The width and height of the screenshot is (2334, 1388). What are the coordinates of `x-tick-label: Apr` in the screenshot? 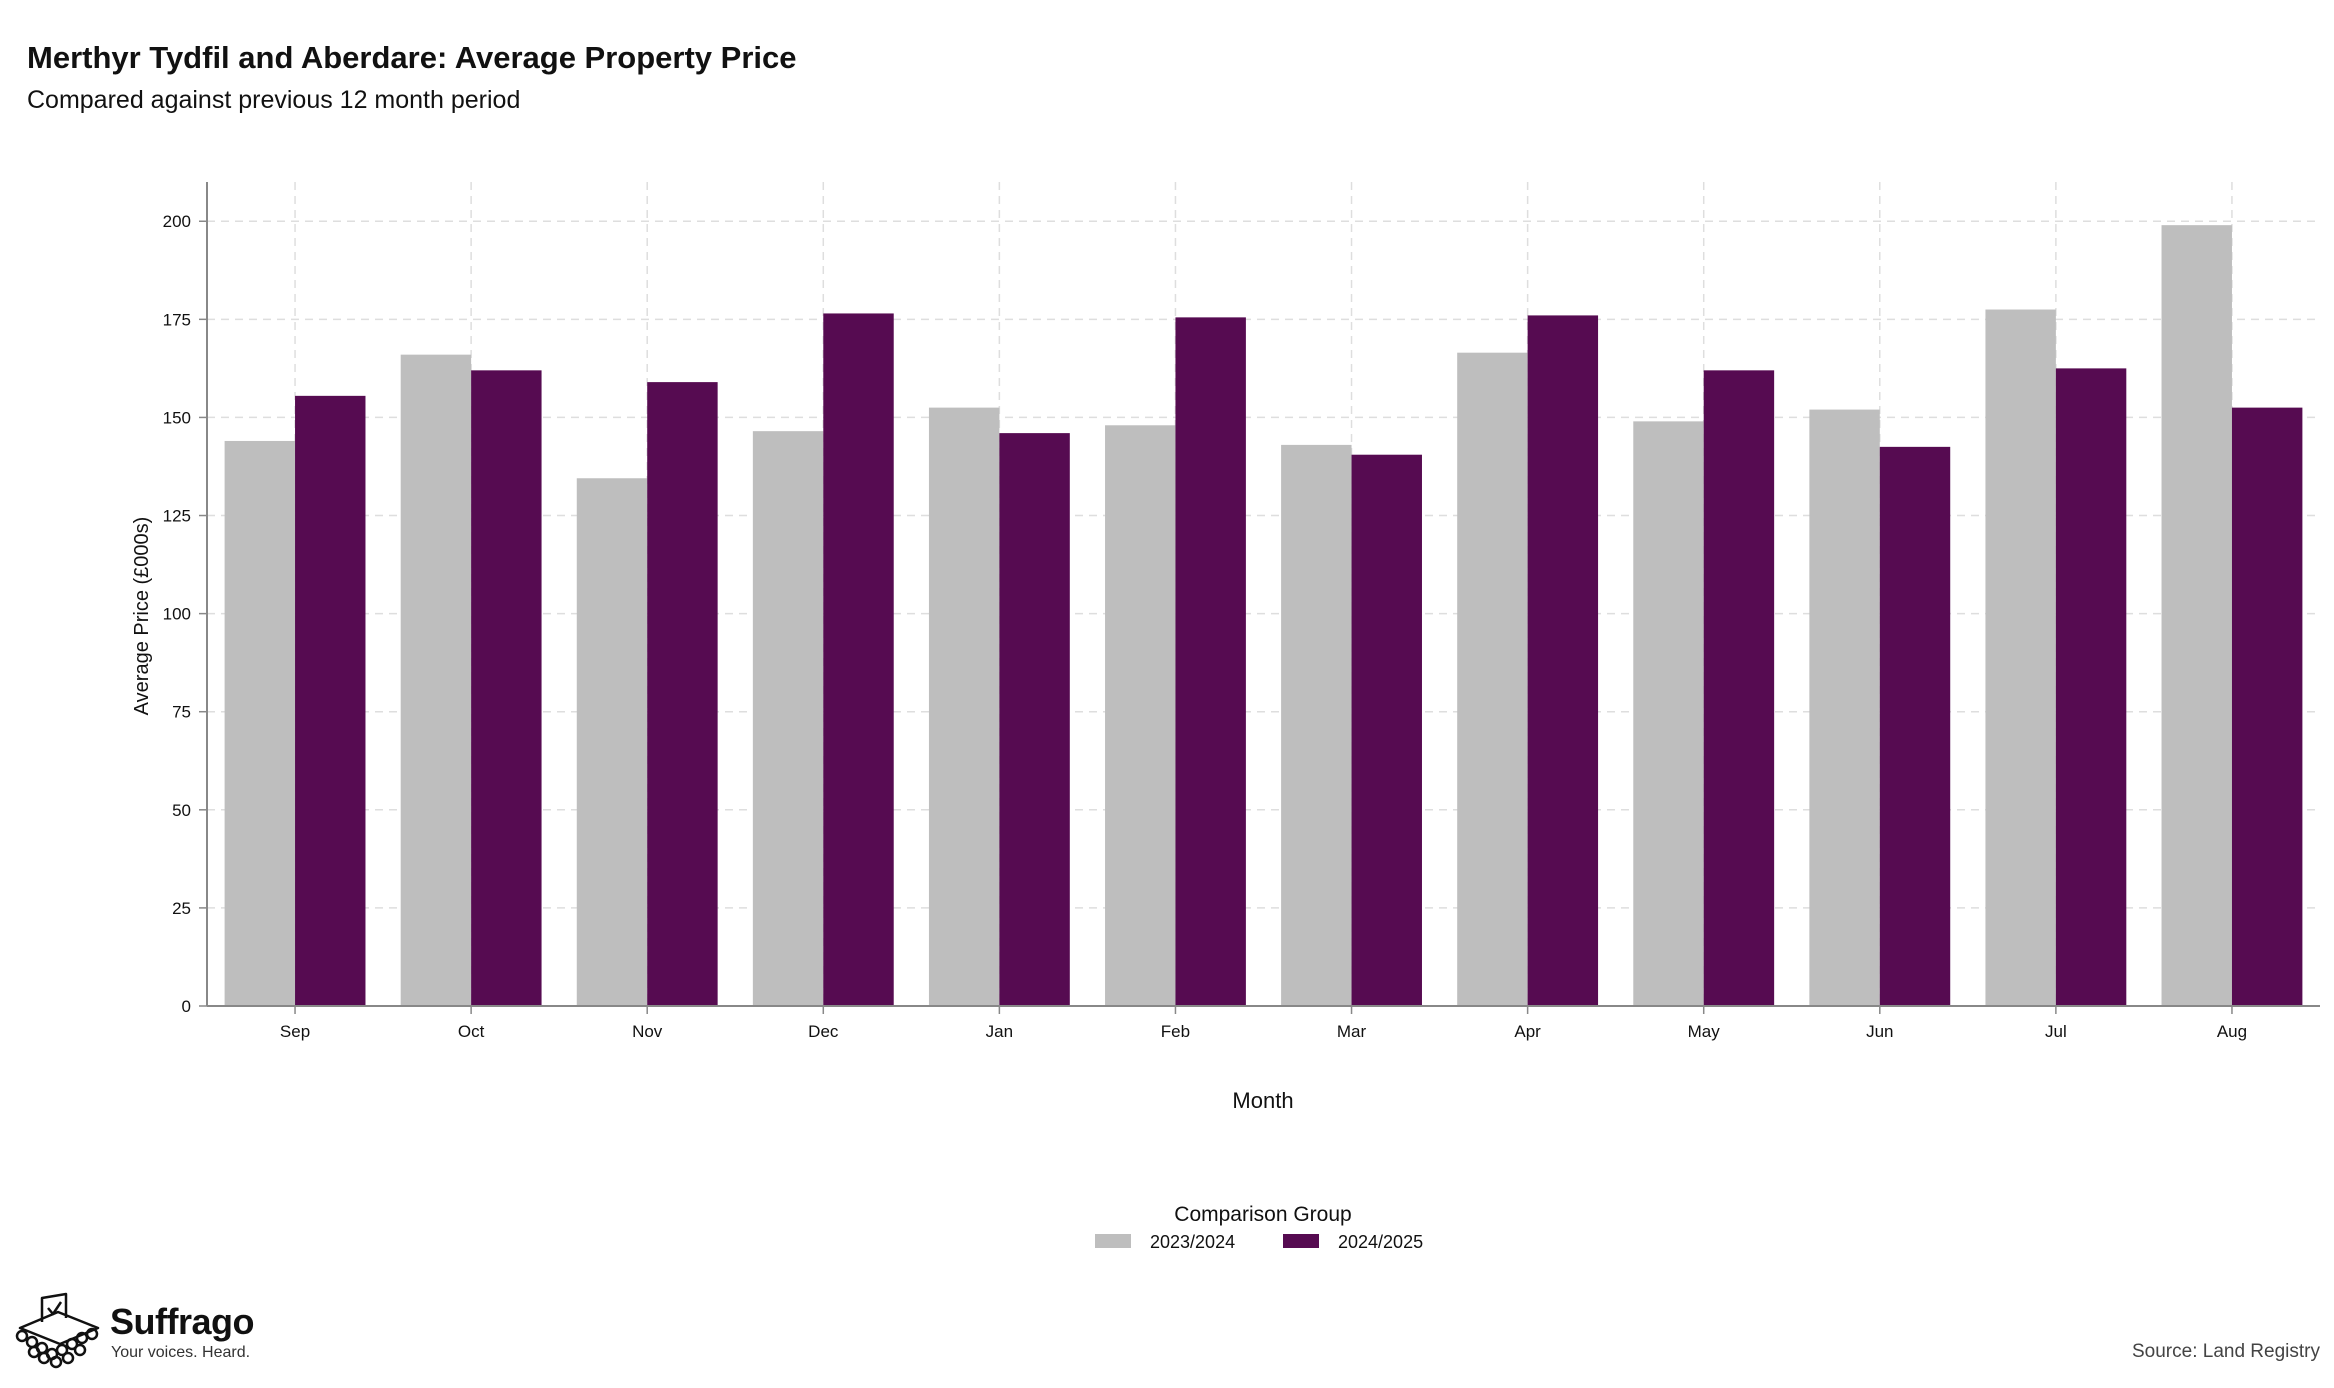 It's located at (1527, 1031).